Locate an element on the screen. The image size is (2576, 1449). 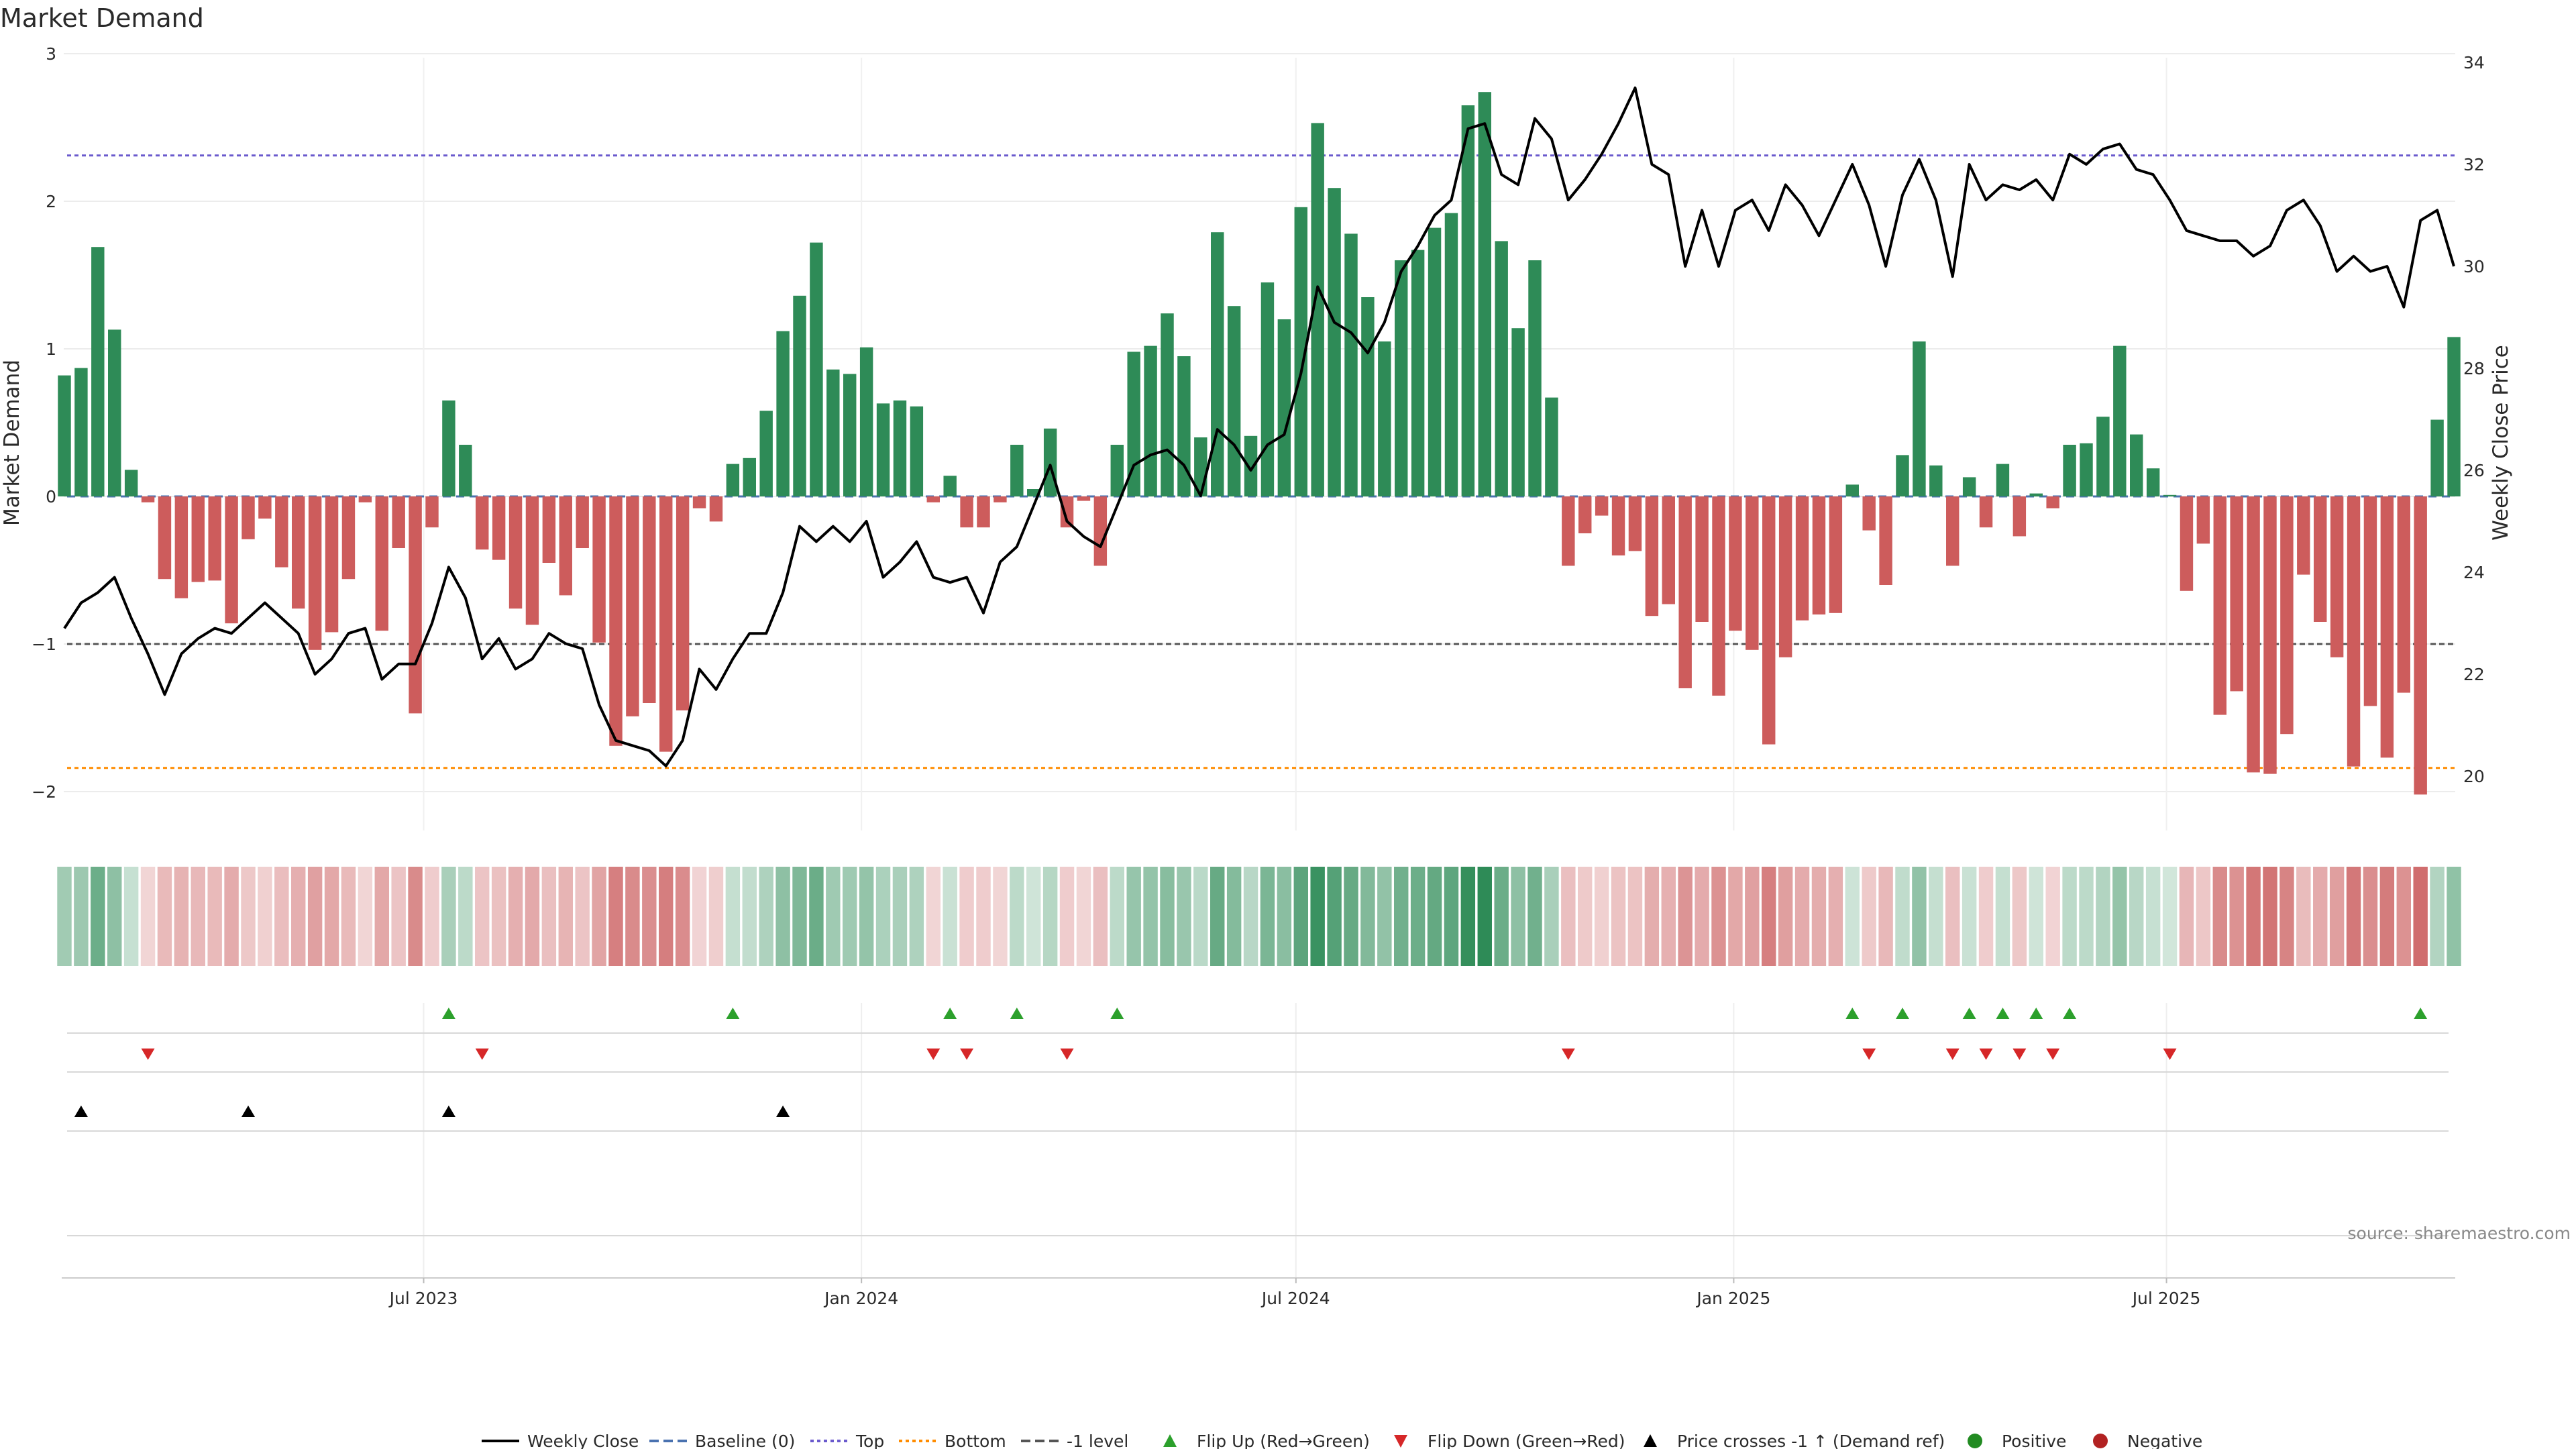
legend-label: -1 level is located at coordinates (1097, 1440).